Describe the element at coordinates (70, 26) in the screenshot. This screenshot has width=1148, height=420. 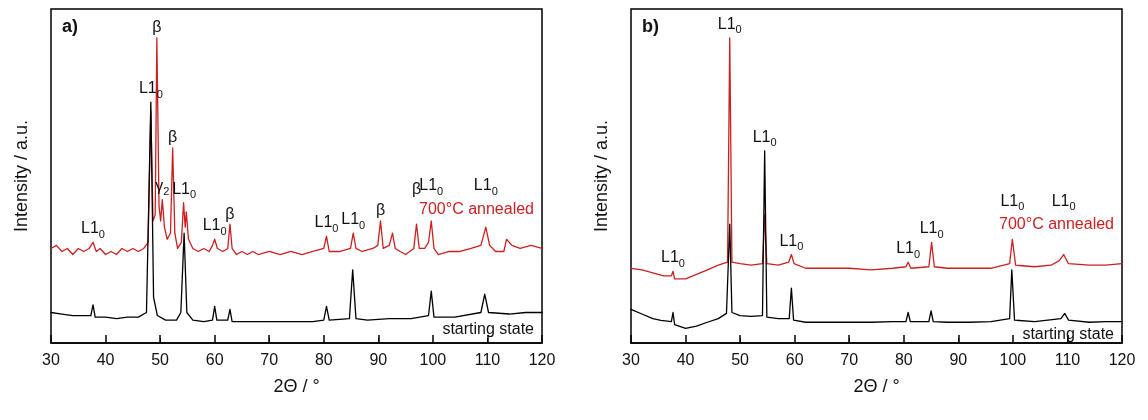
I see `chart-title: a)` at that location.